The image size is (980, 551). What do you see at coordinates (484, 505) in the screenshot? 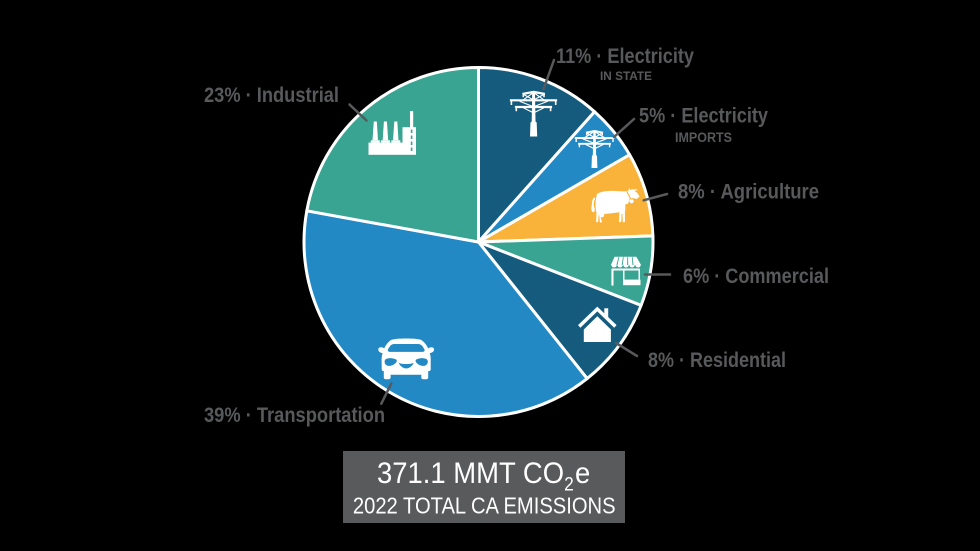
I see `svg-text: 2022 TOTAL CA EMISSIONS` at bounding box center [484, 505].